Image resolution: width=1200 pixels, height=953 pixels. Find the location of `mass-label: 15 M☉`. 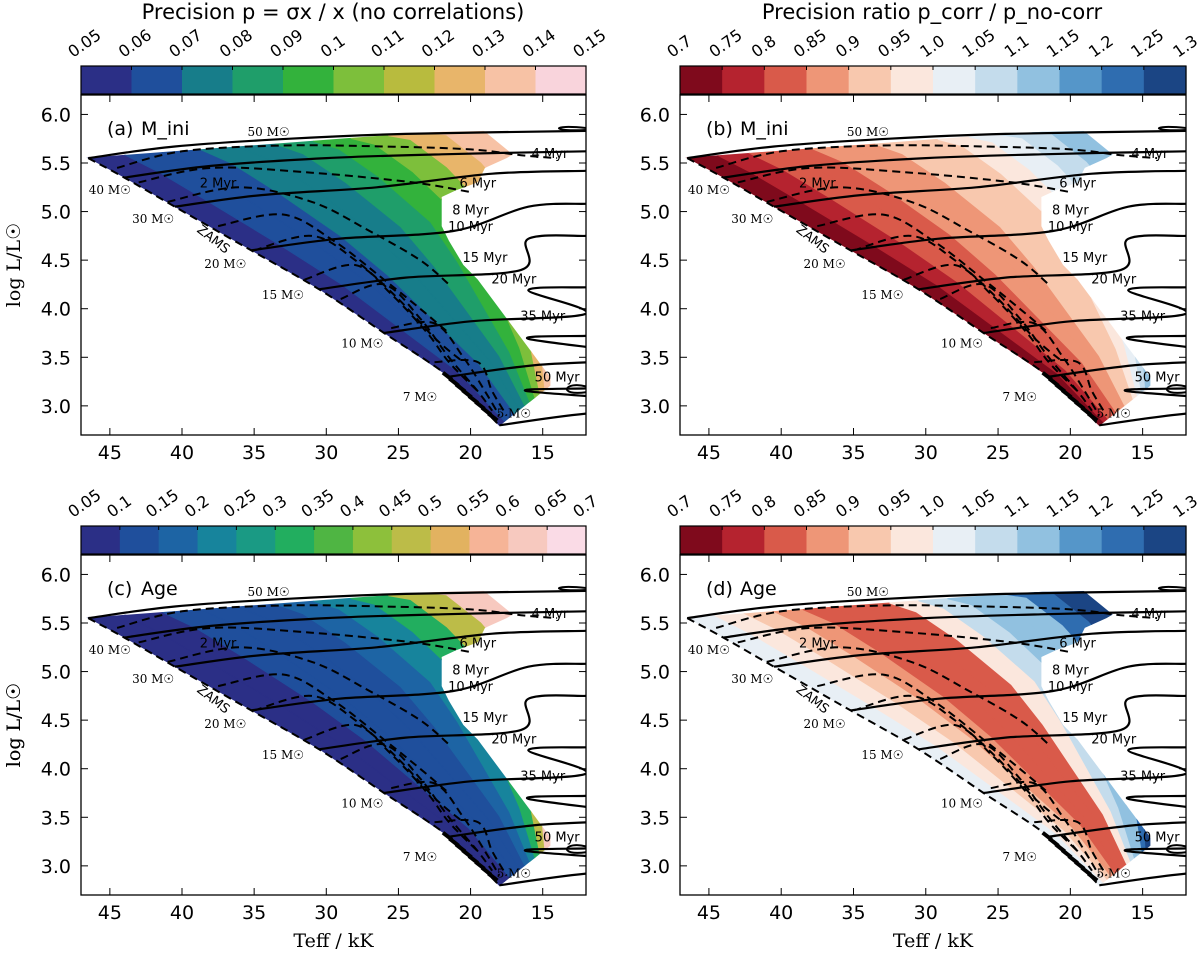

mass-label: 15 M☉ is located at coordinates (283, 755).